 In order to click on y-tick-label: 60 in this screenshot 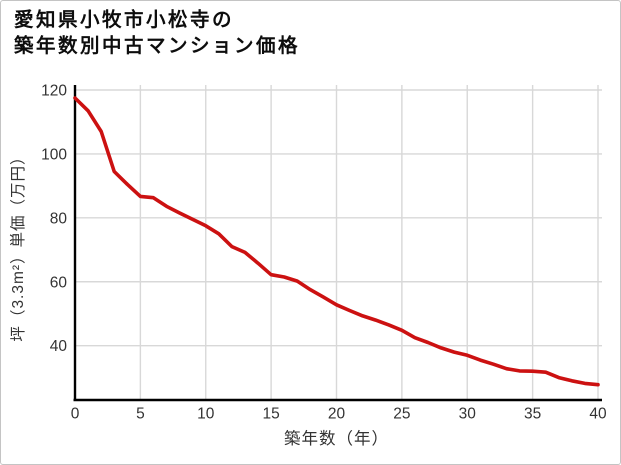, I will do `click(59, 282)`.